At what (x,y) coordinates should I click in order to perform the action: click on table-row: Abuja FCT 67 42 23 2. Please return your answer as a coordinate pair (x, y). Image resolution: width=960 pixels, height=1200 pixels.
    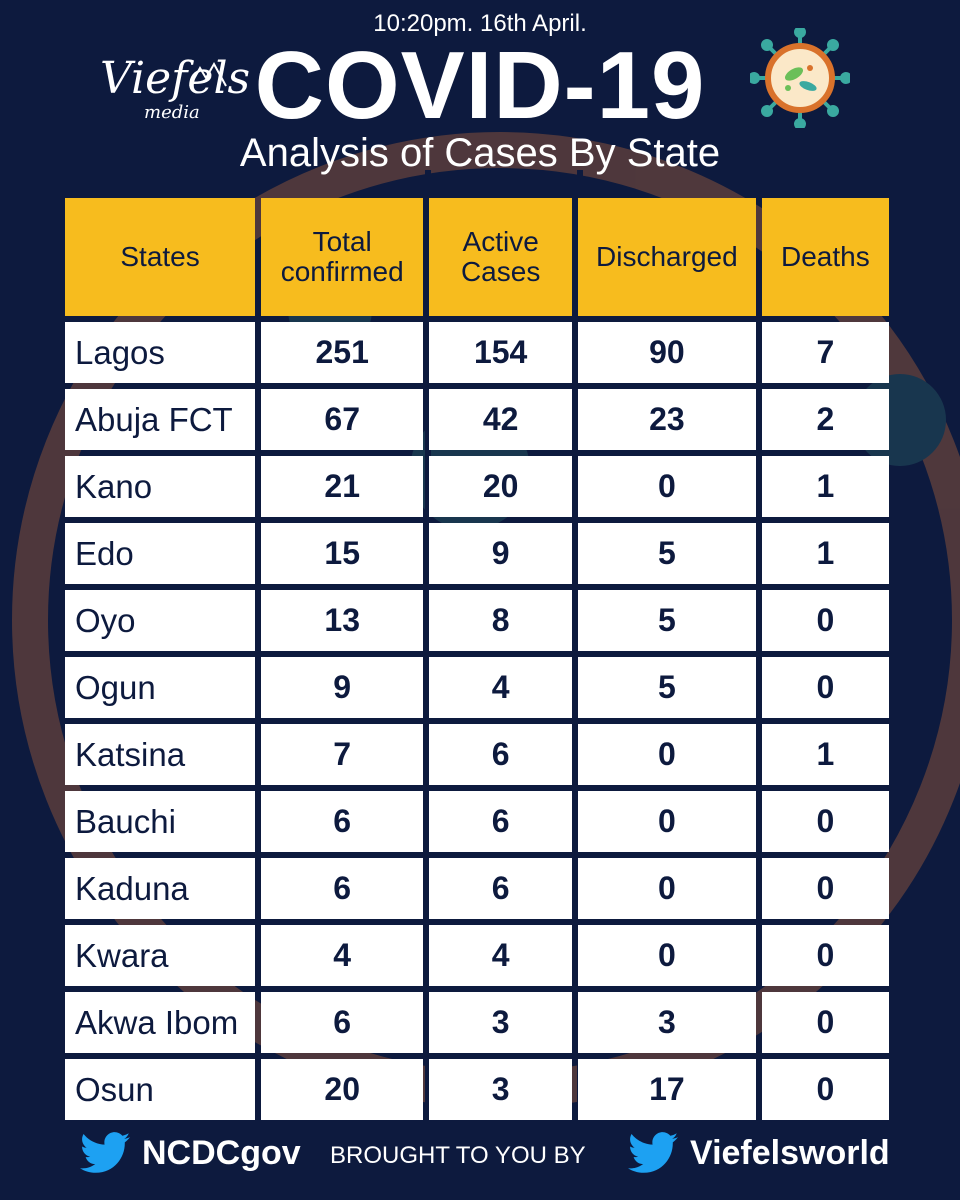
    Looking at the image, I should click on (477, 419).